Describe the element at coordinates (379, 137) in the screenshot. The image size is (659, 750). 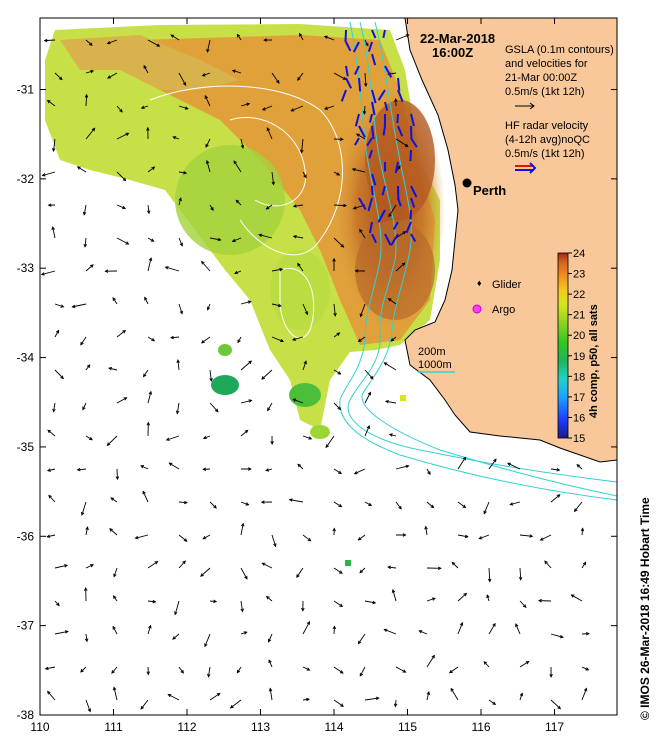
I see `hf-radar-arrows` at that location.